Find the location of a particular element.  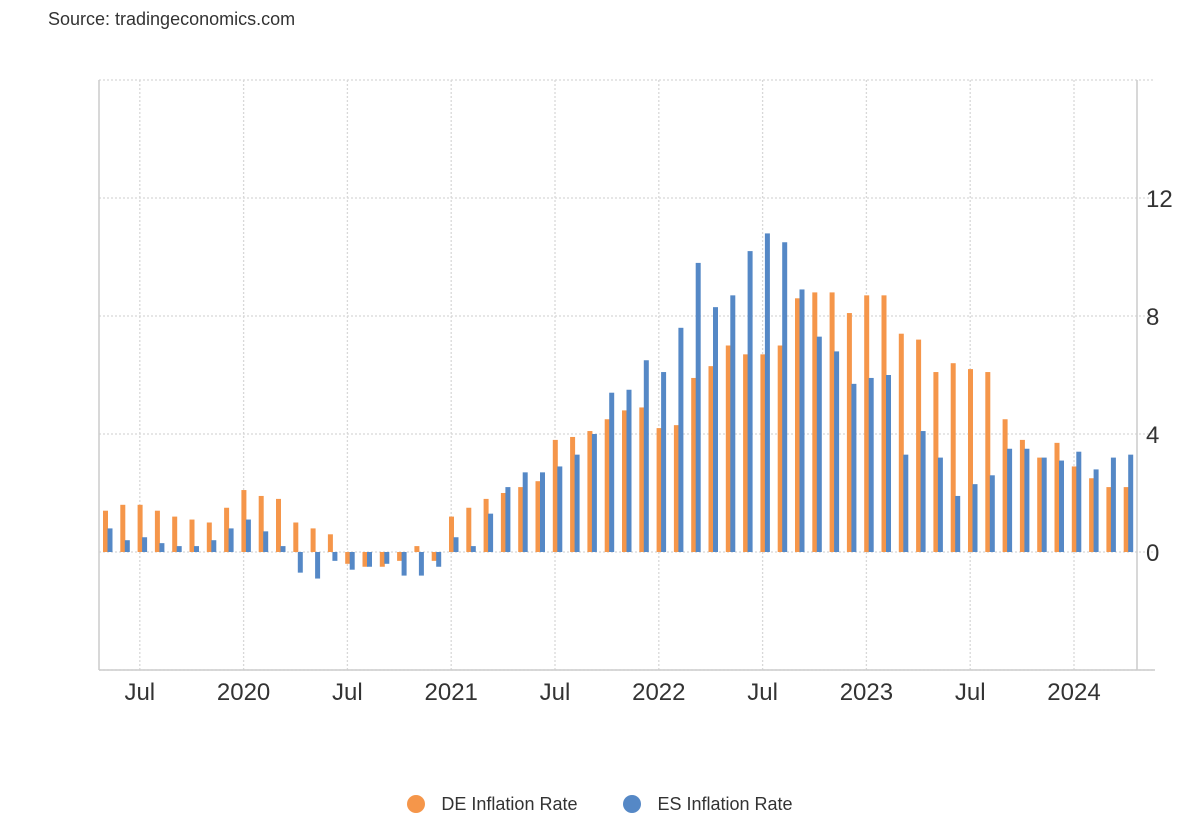

legend-item-de: DE Inflation Rate is located at coordinates (492, 804).